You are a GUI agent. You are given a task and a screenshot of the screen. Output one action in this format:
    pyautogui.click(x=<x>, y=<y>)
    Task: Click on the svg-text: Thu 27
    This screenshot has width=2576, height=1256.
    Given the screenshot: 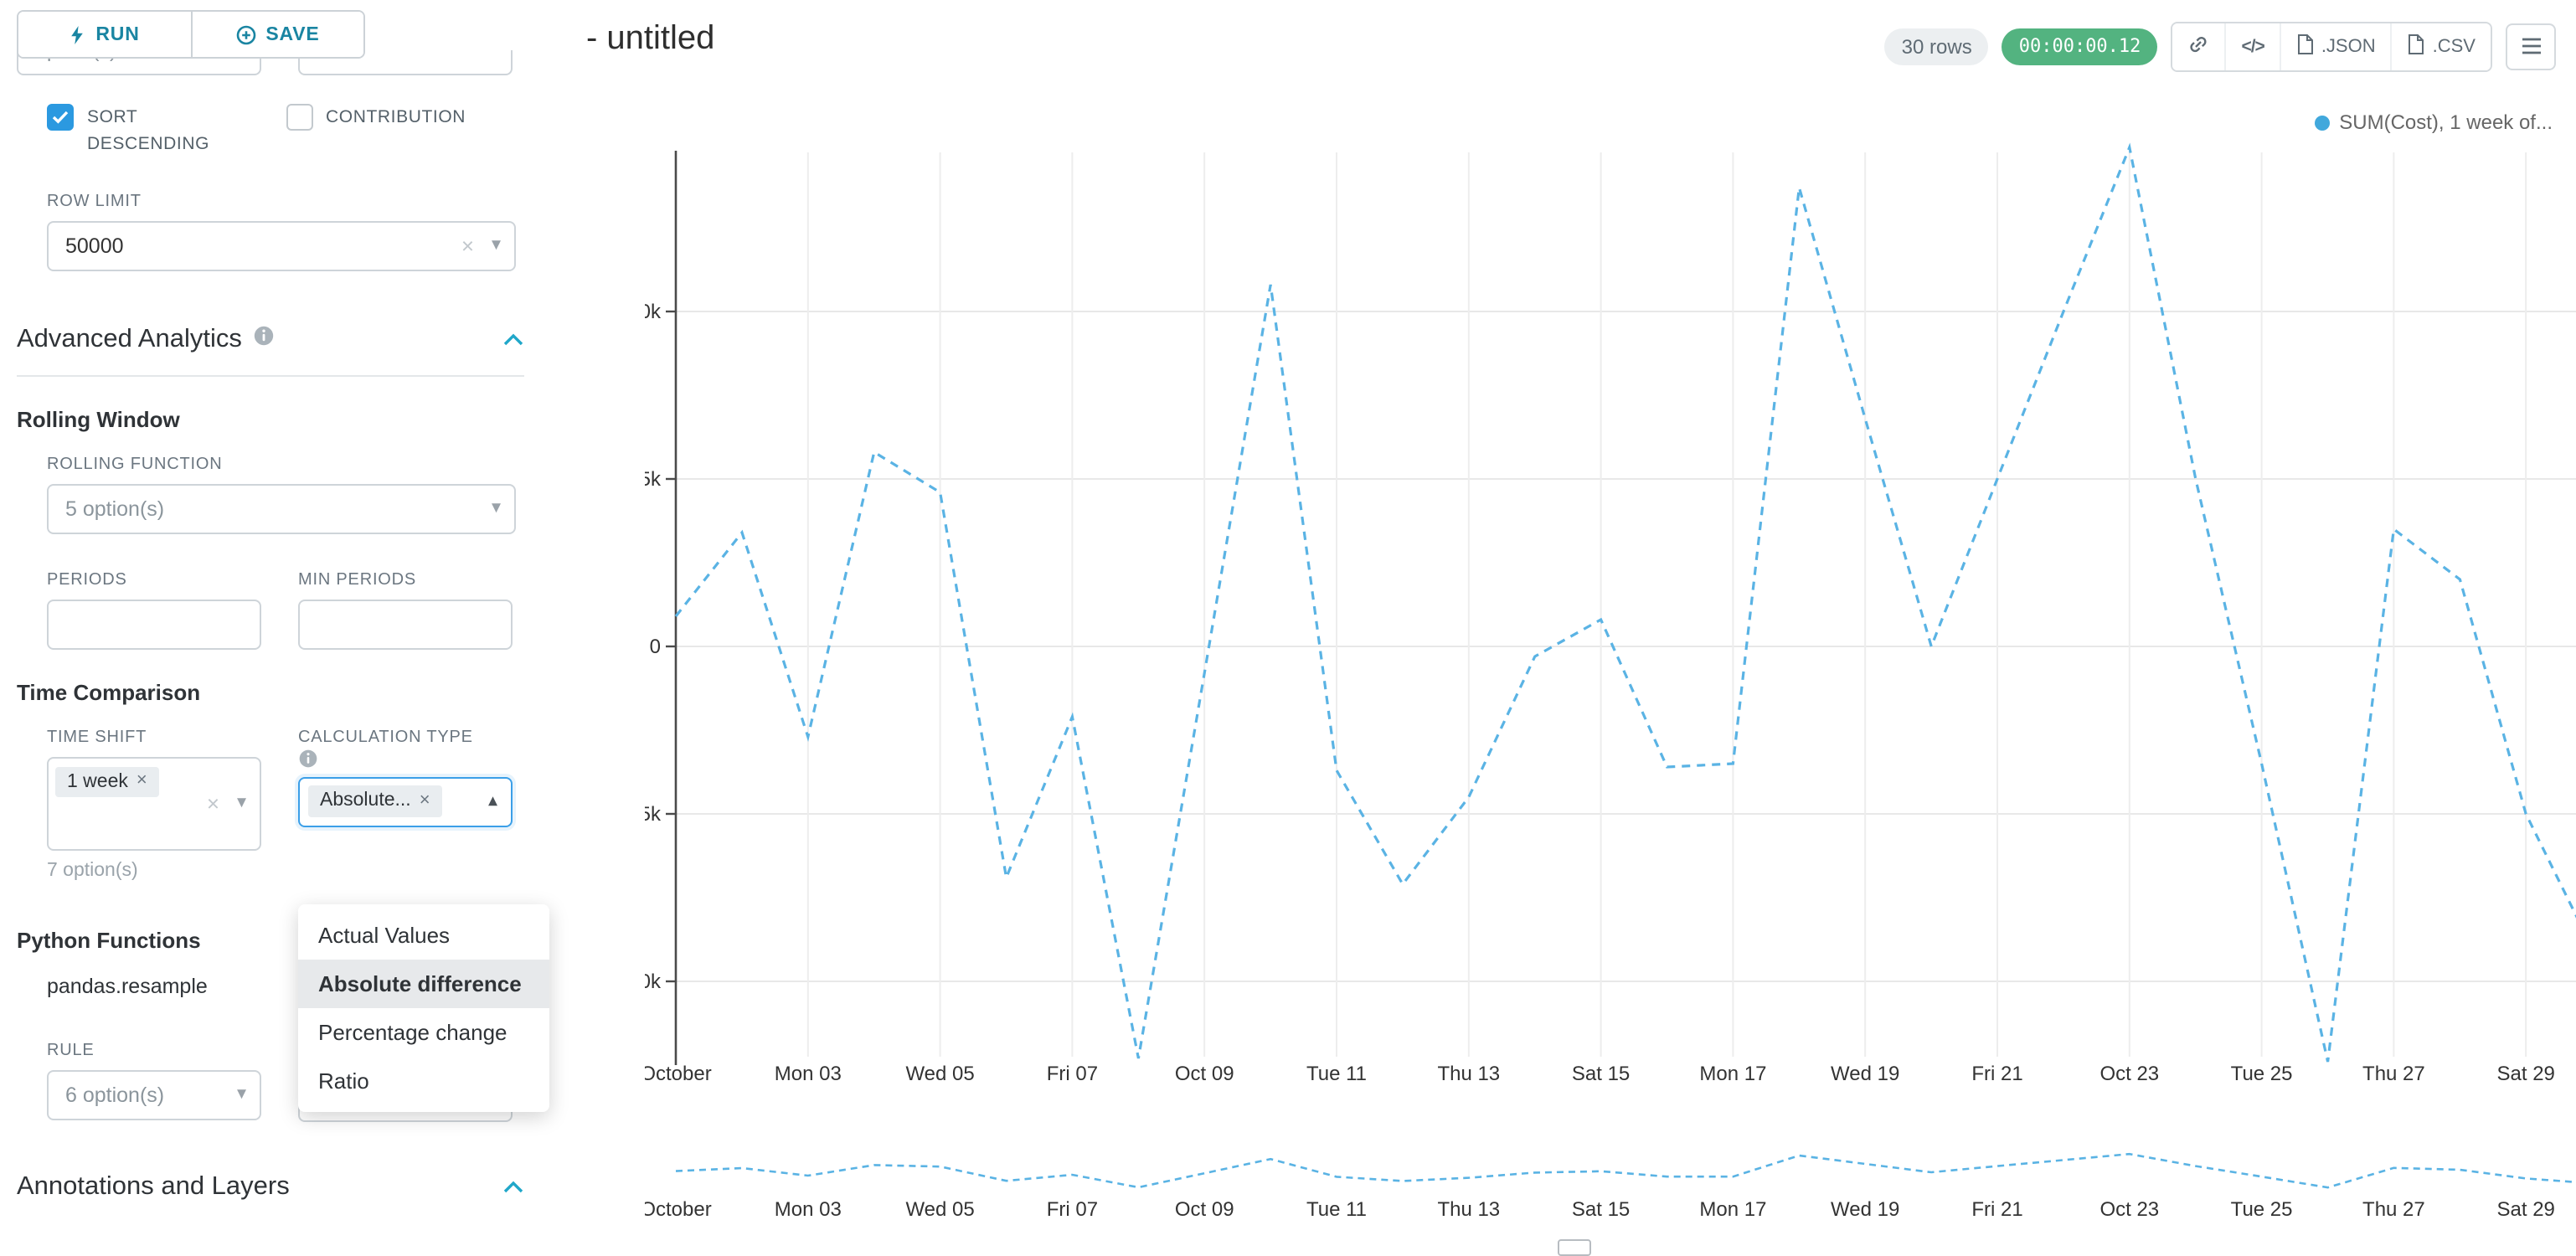 What is the action you would take?
    pyautogui.click(x=2393, y=1074)
    